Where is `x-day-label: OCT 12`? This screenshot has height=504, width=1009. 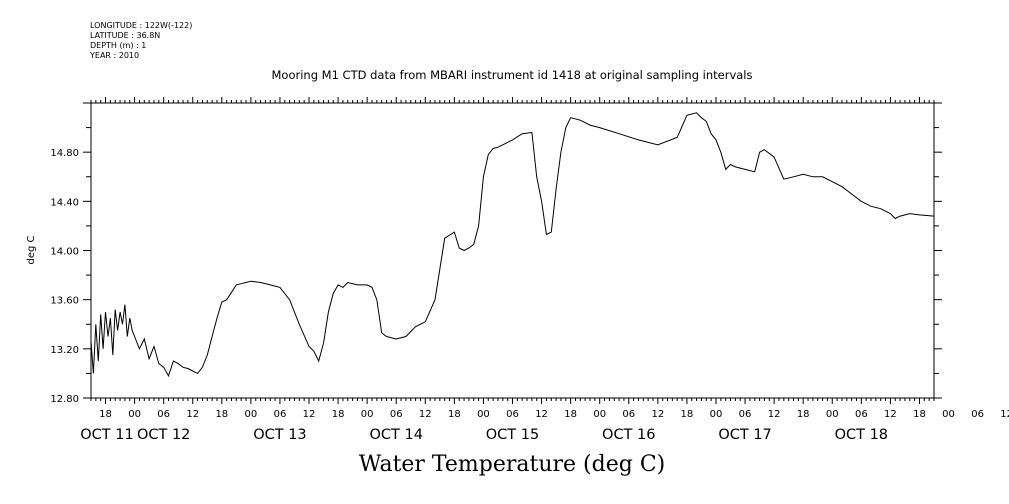 x-day-label: OCT 12 is located at coordinates (163, 435).